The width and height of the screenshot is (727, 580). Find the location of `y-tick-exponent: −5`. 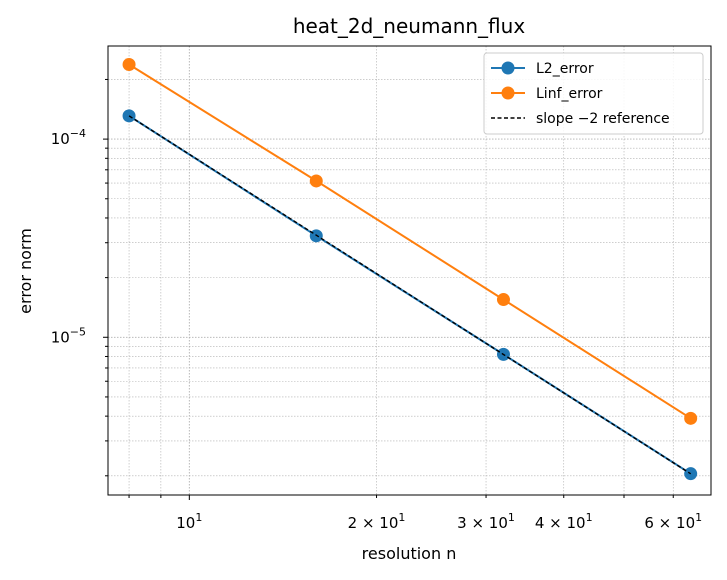

y-tick-exponent: −5 is located at coordinates (78, 331).